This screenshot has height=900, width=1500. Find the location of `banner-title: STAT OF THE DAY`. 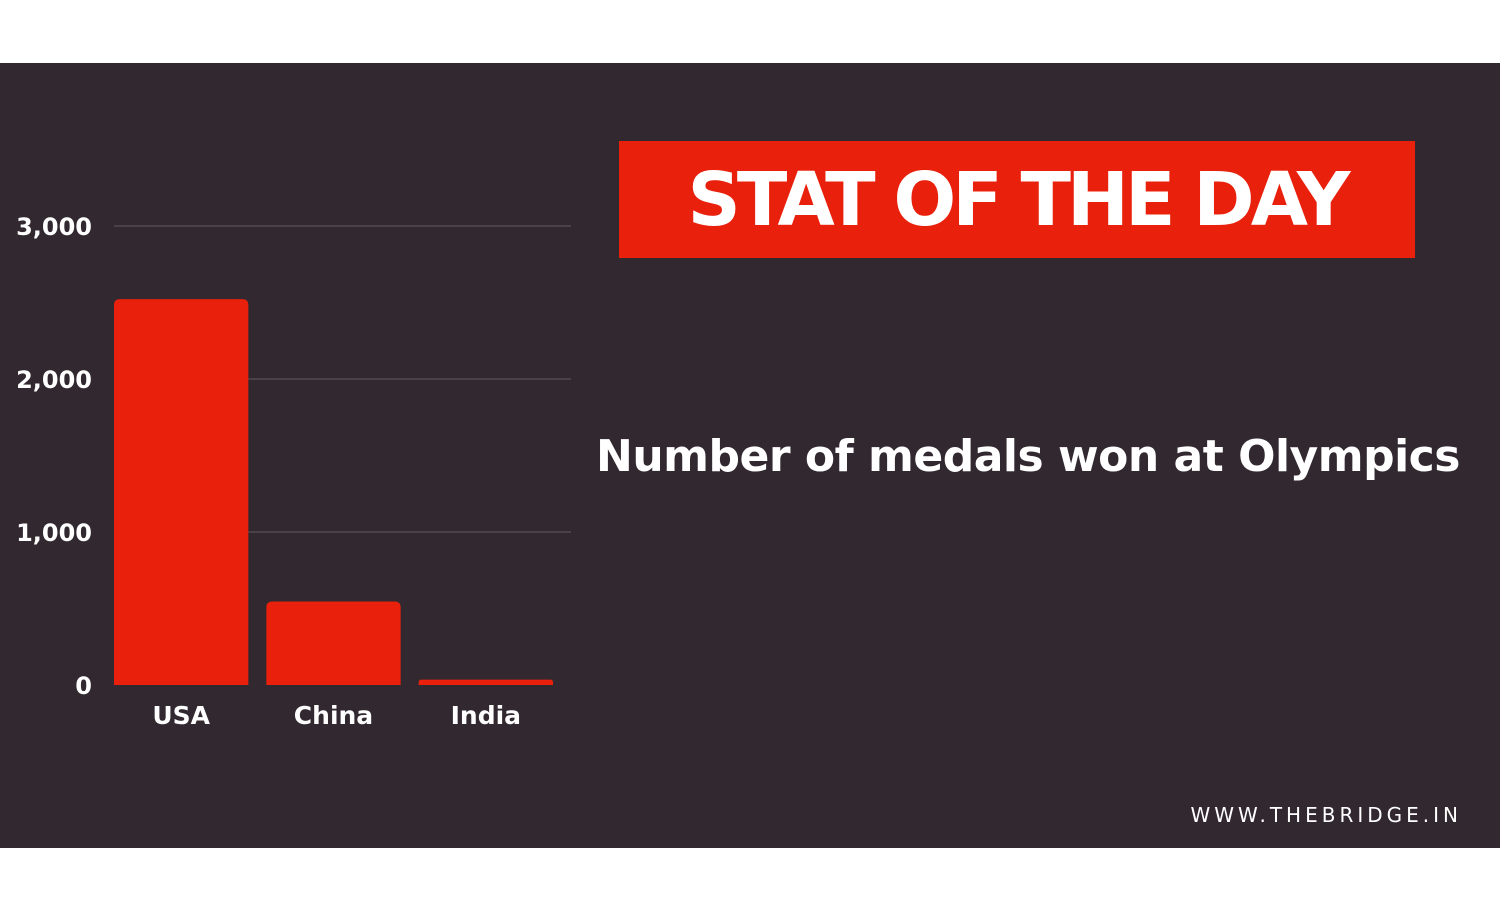

banner-title: STAT OF THE DAY is located at coordinates (1019, 199).